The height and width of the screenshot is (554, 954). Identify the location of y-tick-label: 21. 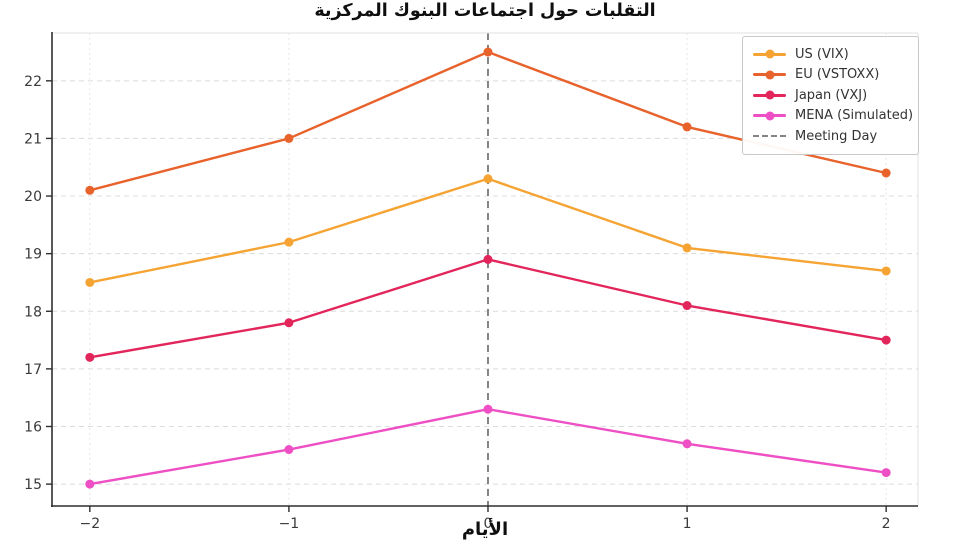
(33, 139).